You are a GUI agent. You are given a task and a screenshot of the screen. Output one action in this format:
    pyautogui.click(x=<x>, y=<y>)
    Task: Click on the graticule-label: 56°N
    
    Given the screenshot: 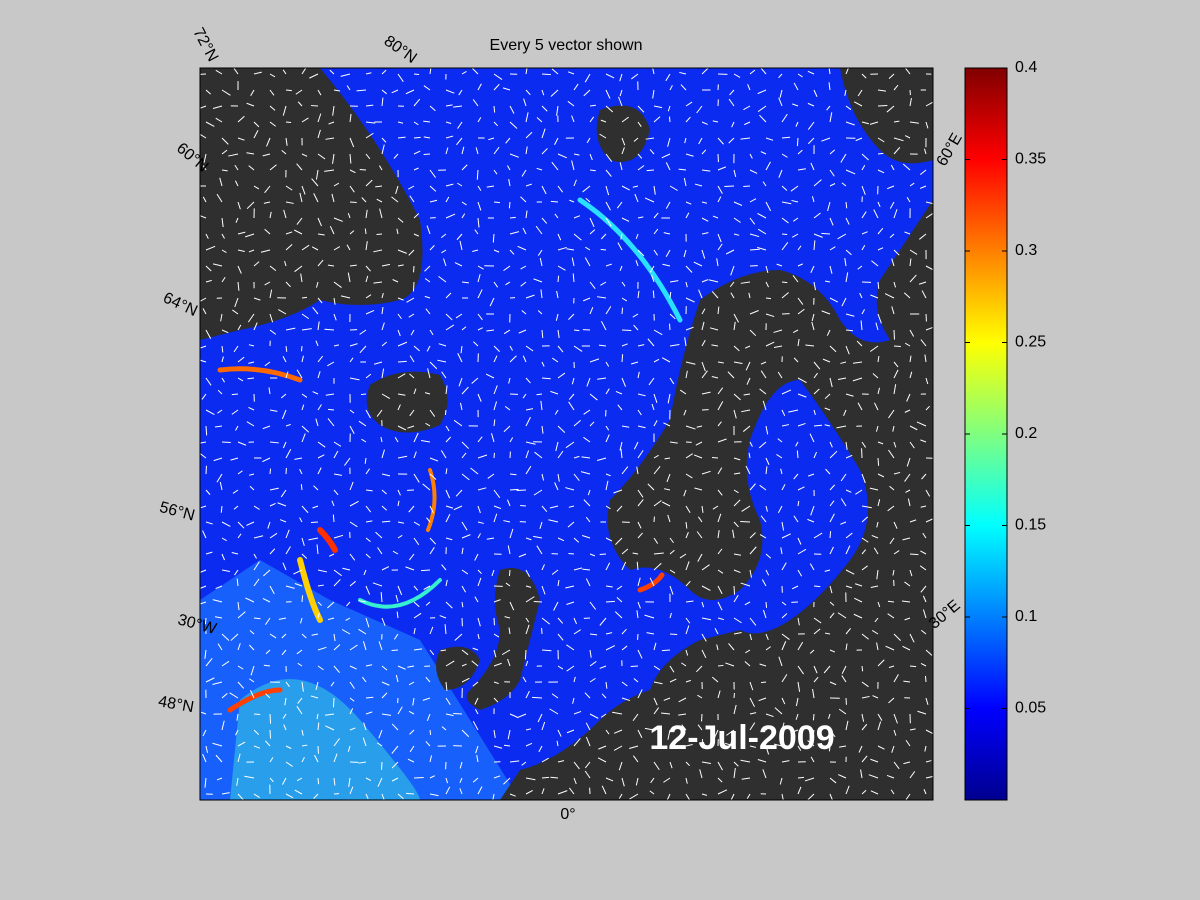 What is the action you would take?
    pyautogui.click(x=177, y=512)
    